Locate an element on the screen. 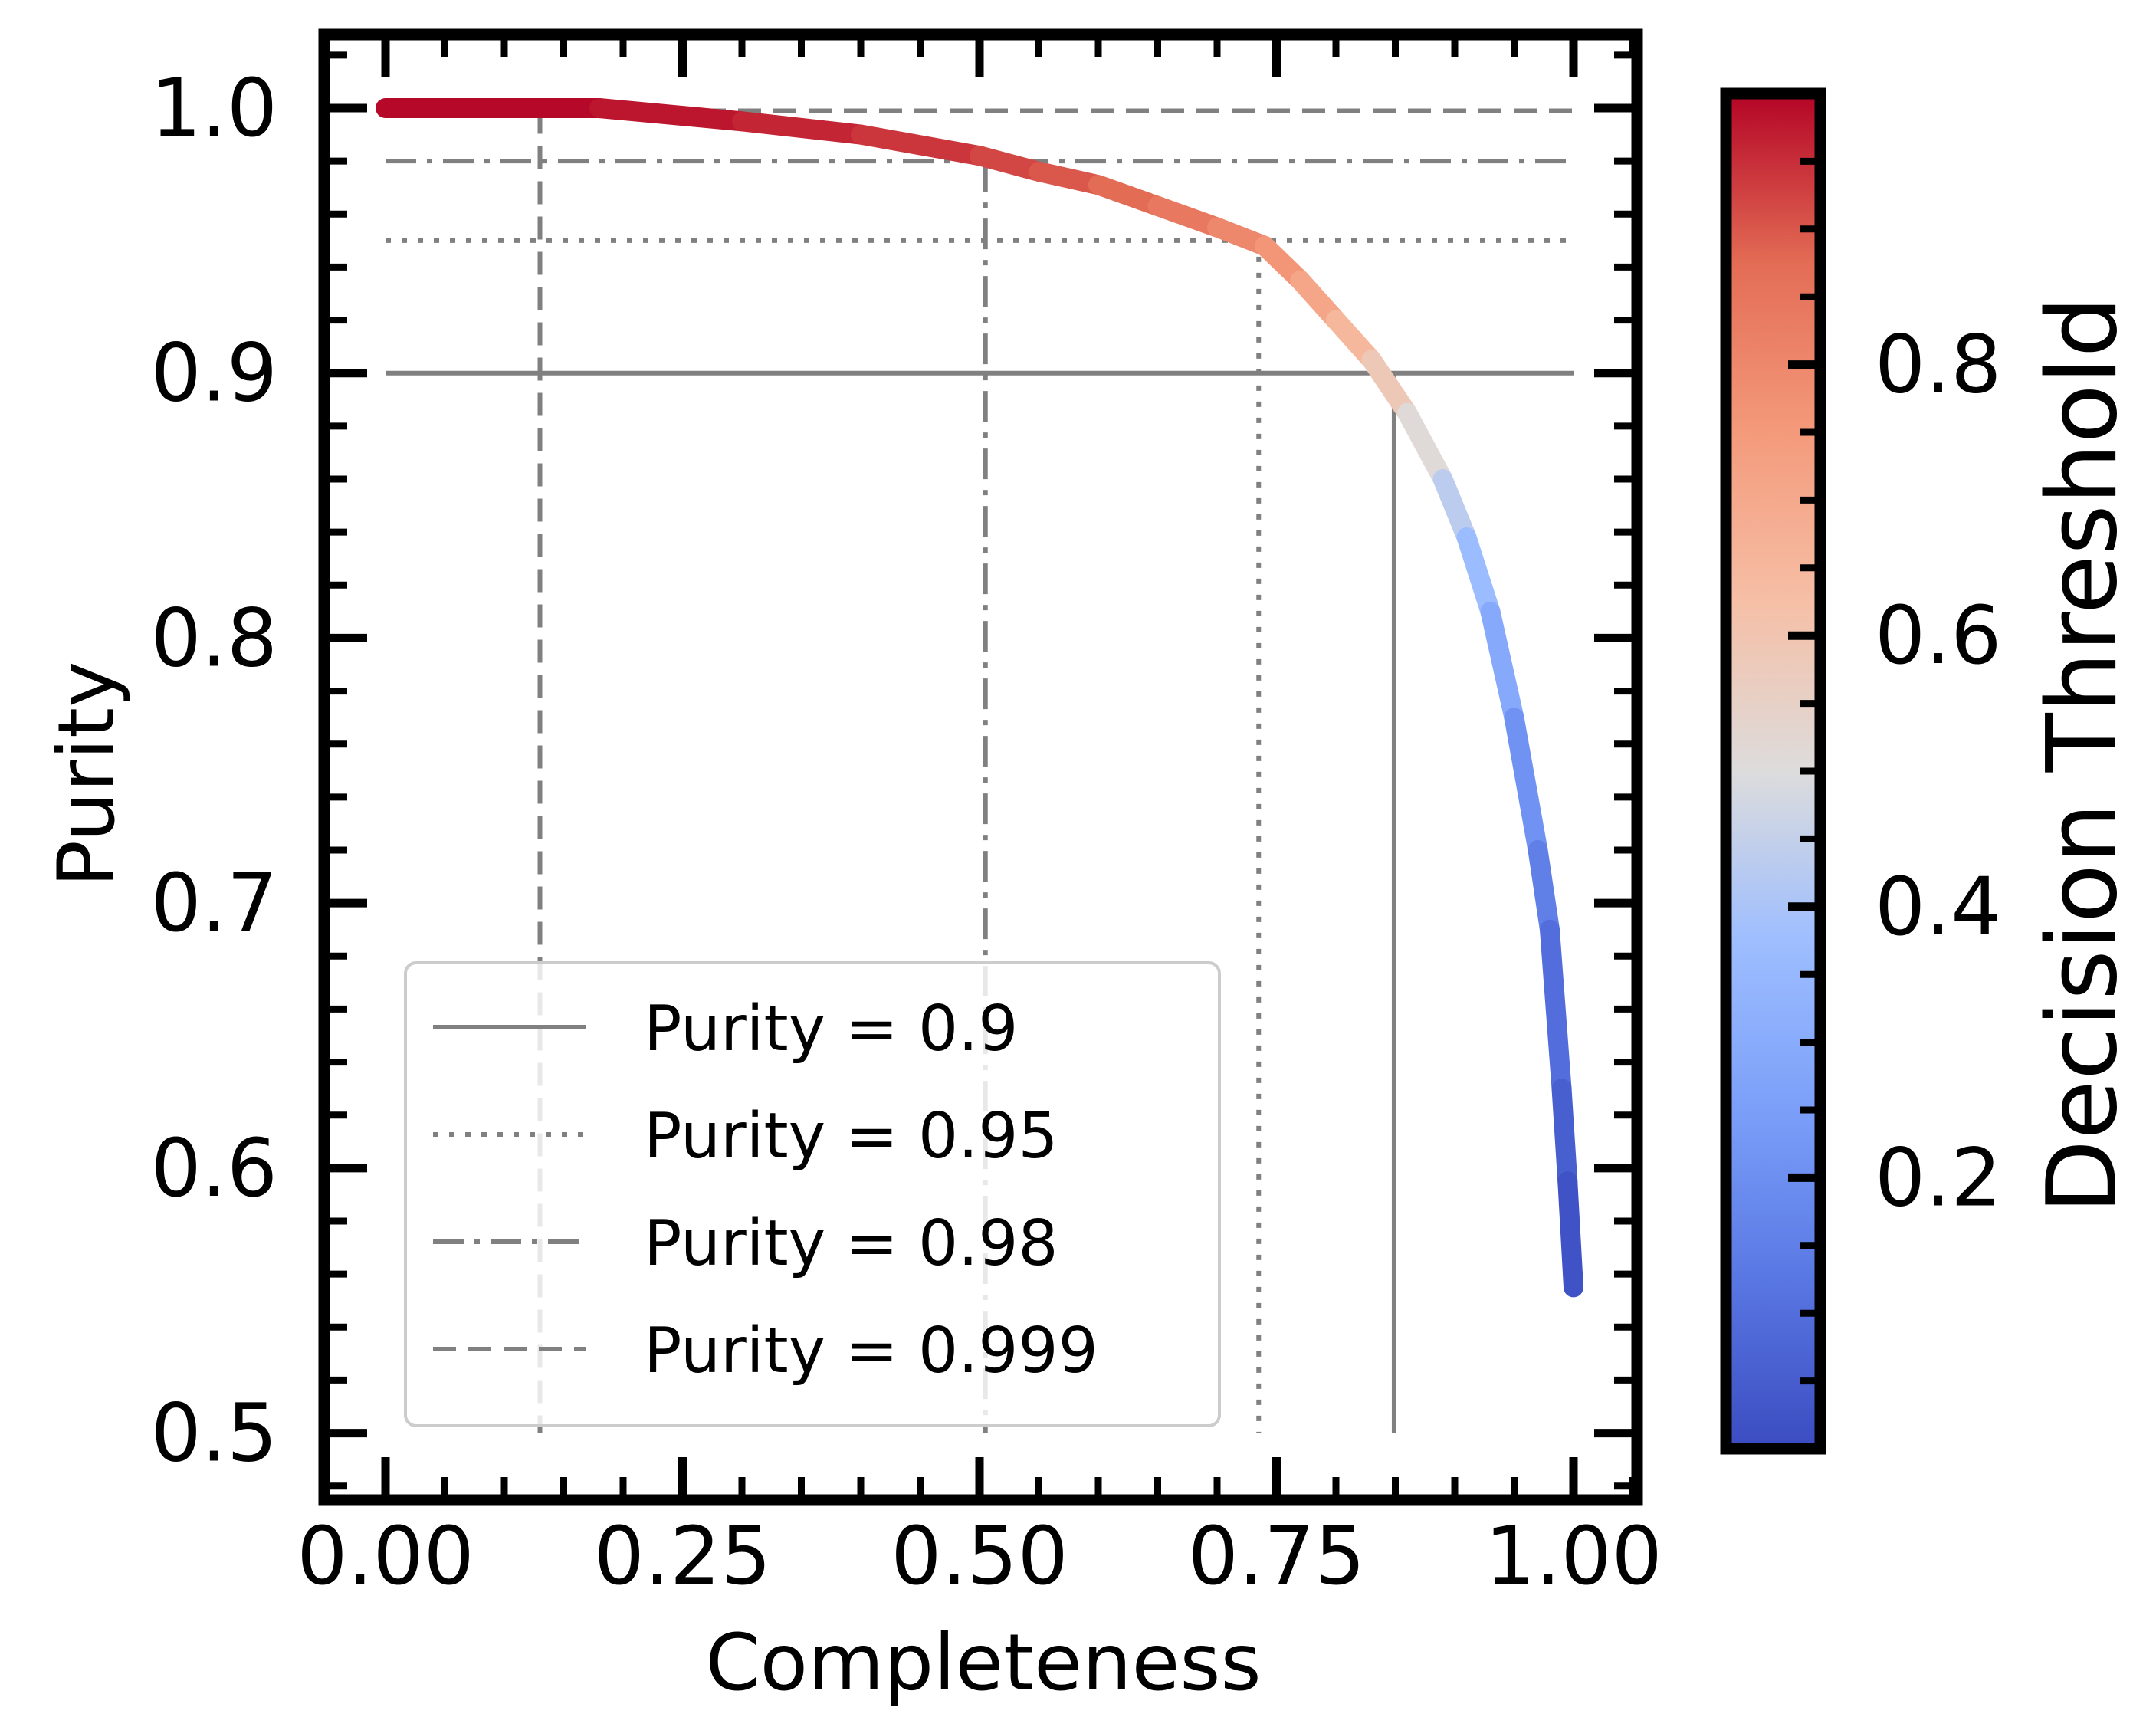  x-tick-label: 0.00 is located at coordinates (385, 1556).